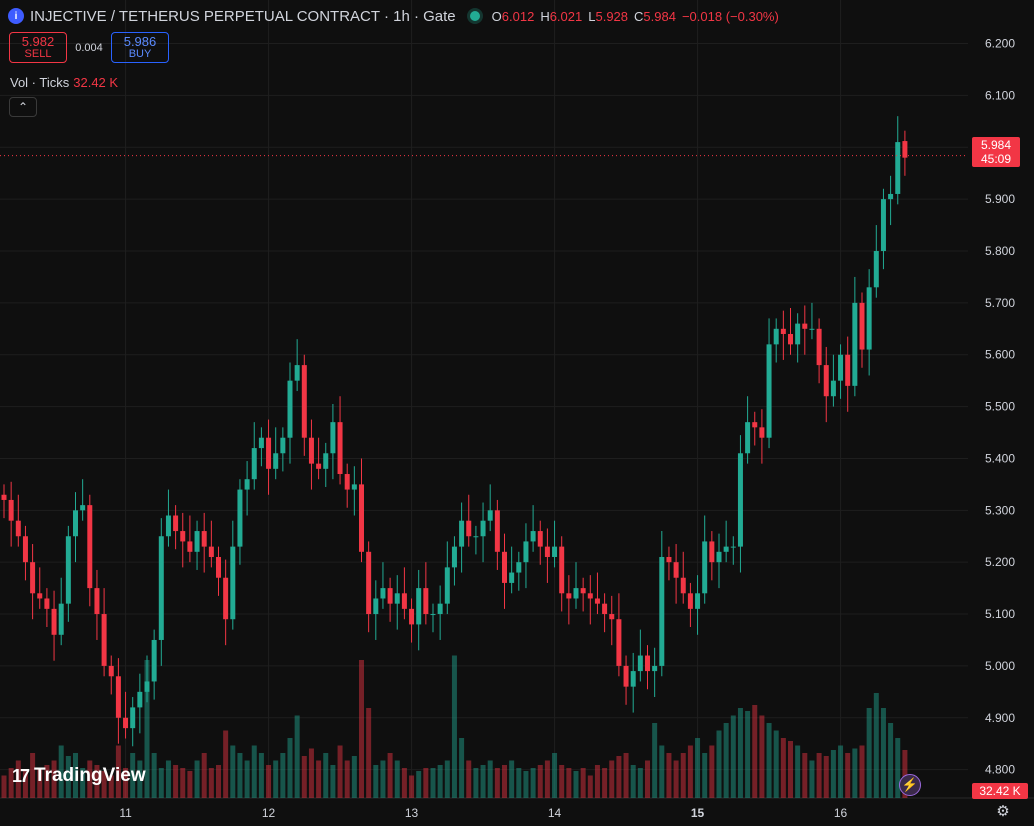  I want to click on injective-logo-icon: i, so click(16, 16).